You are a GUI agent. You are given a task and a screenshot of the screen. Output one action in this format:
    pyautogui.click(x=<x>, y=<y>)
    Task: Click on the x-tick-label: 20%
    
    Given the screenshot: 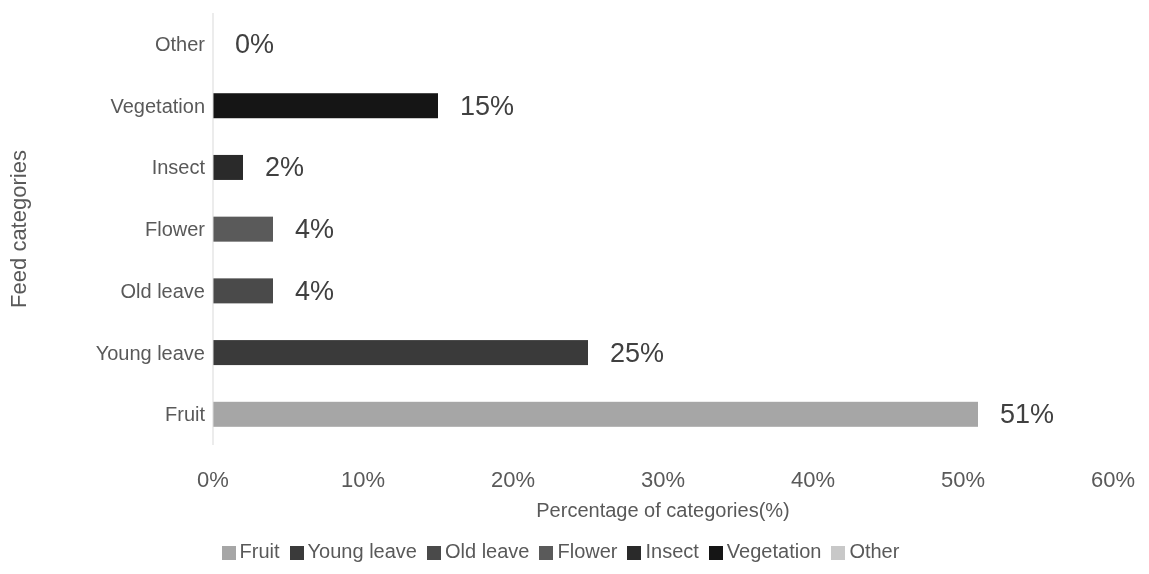 What is the action you would take?
    pyautogui.click(x=513, y=479)
    